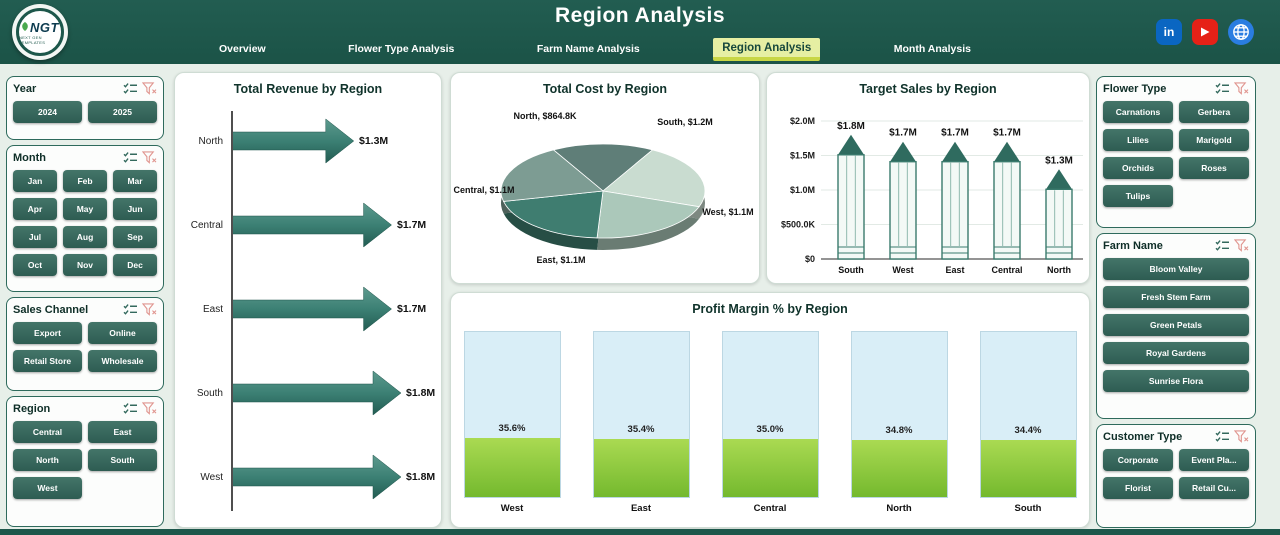 The width and height of the screenshot is (1280, 535). Describe the element at coordinates (25, 26) in the screenshot. I see `leaf-icon` at that location.